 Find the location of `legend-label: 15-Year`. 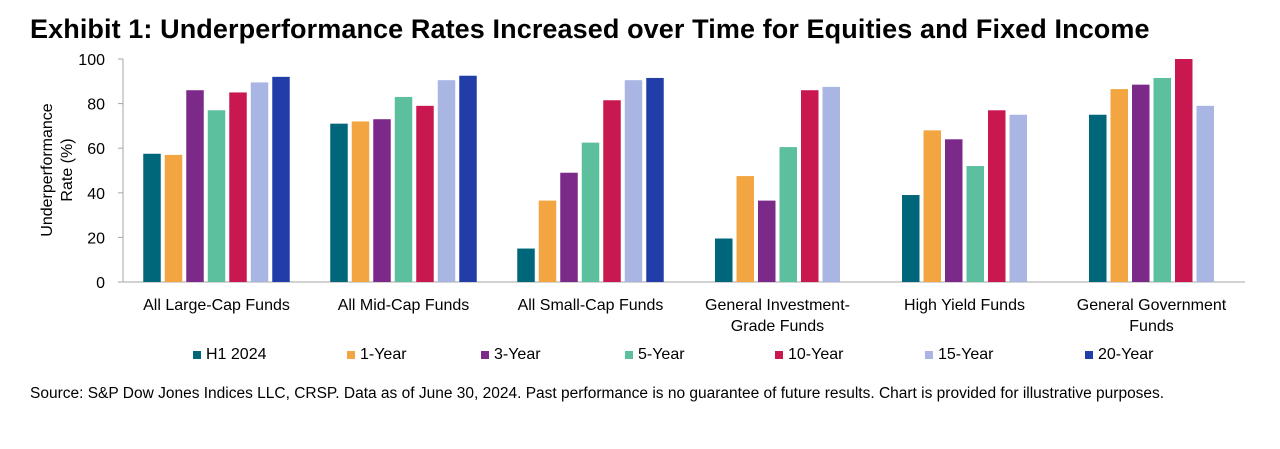

legend-label: 15-Year is located at coordinates (966, 354).